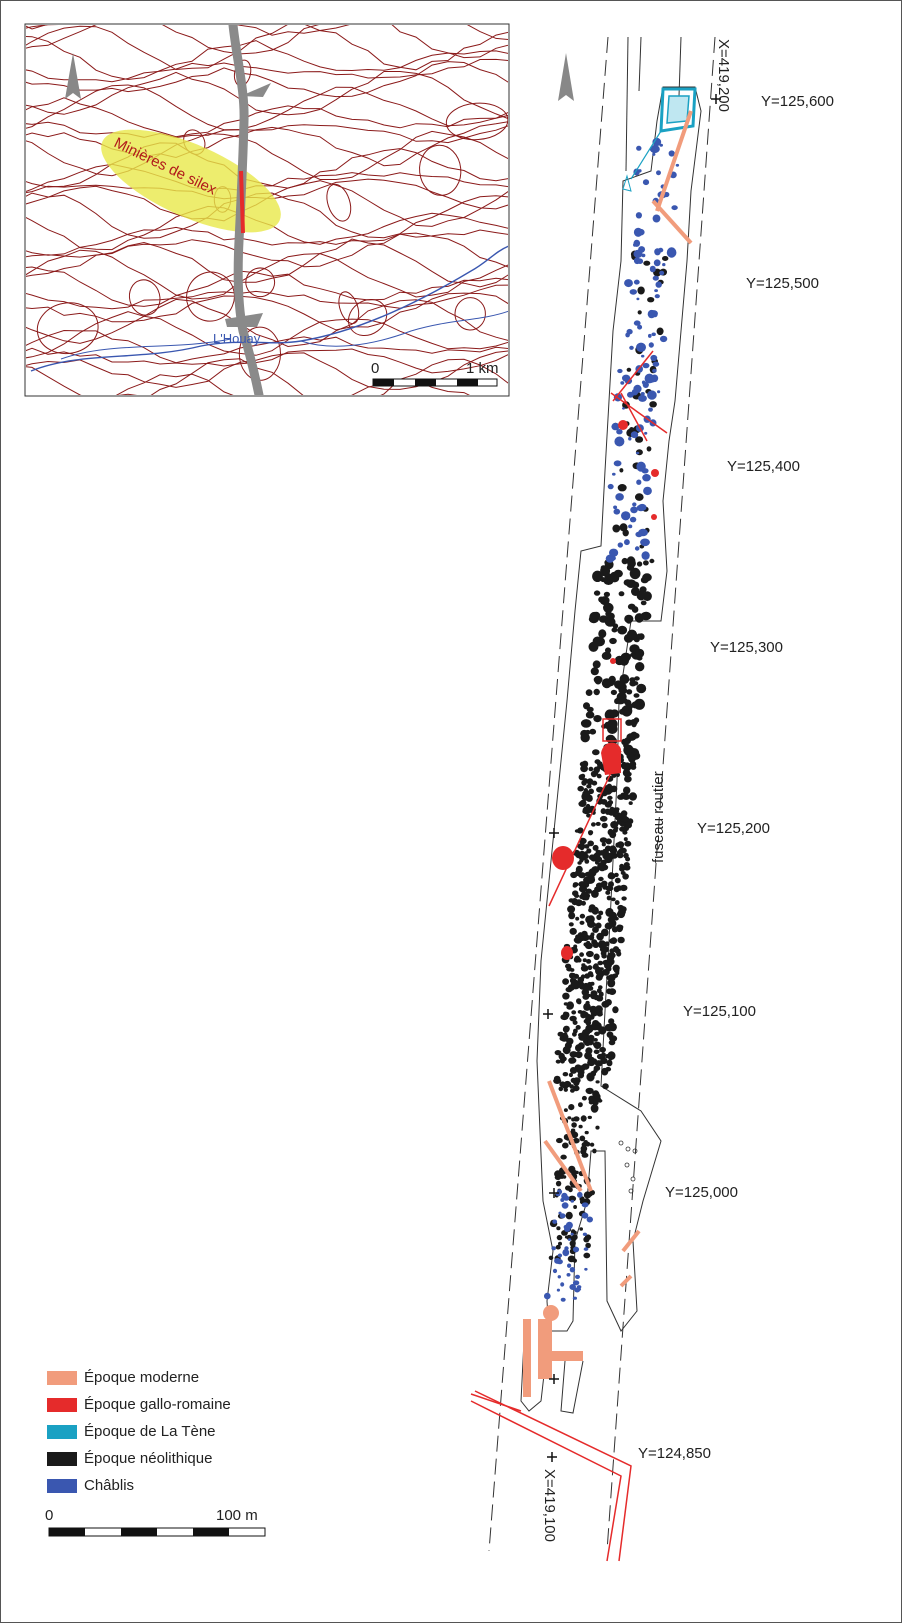 The height and width of the screenshot is (1623, 902). I want to click on river-line, so click(269, 308).